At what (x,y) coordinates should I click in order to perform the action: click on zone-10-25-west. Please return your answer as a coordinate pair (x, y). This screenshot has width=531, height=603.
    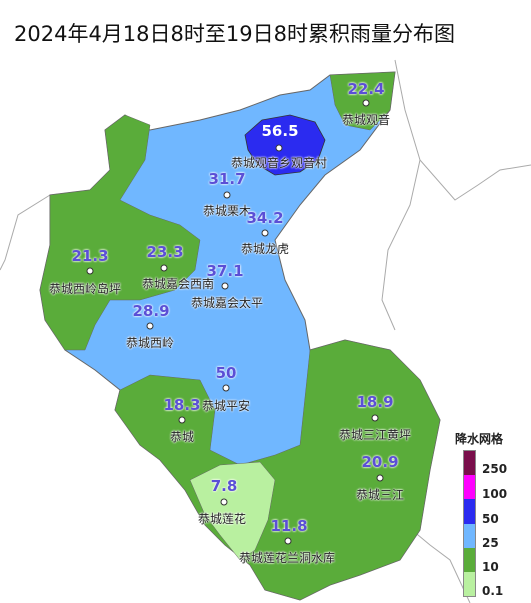
    Looking at the image, I should click on (120, 232).